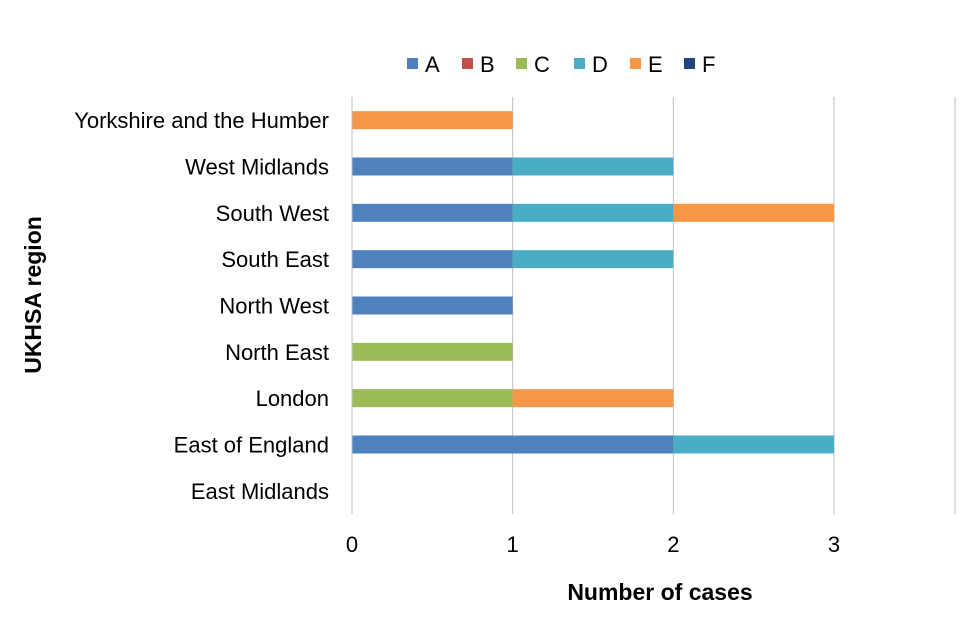 This screenshot has height=640, width=960. What do you see at coordinates (201, 120) in the screenshot?
I see `y-tick-label: Yorkshire and the Humber` at bounding box center [201, 120].